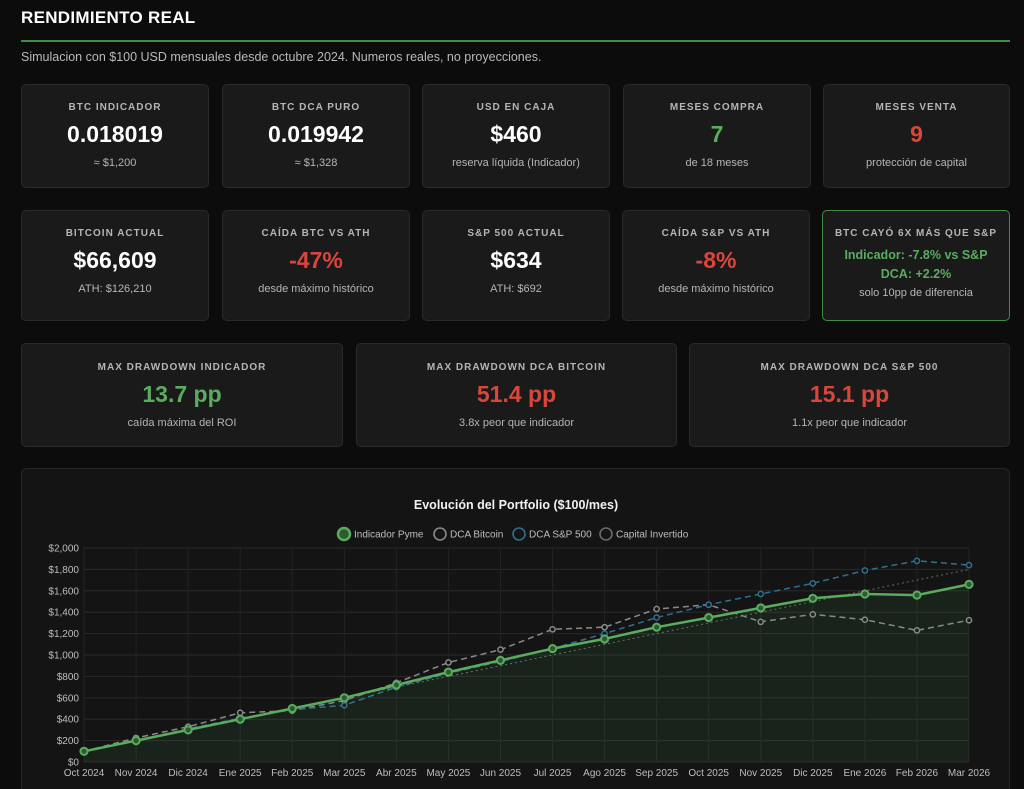 This screenshot has width=1024, height=789. What do you see at coordinates (115, 260) in the screenshot?
I see `card-value: $66,609` at bounding box center [115, 260].